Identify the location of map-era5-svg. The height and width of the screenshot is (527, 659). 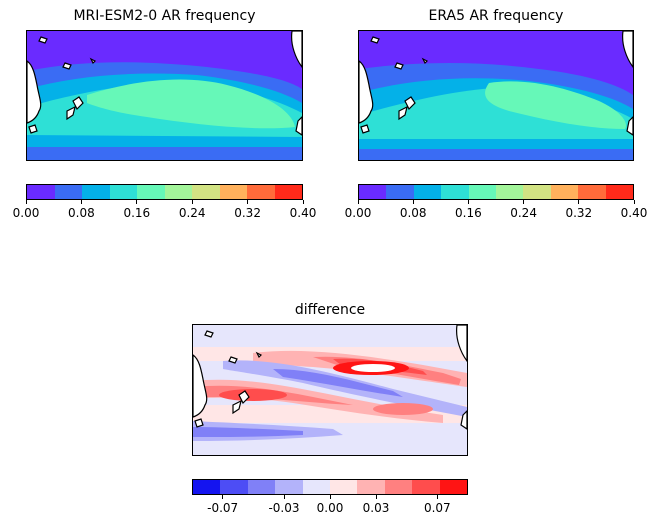
(496, 95).